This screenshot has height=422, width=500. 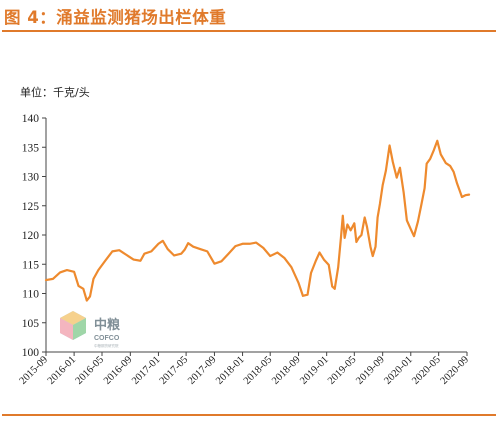 I want to click on y-tick-label: 105, so click(x=31, y=324).